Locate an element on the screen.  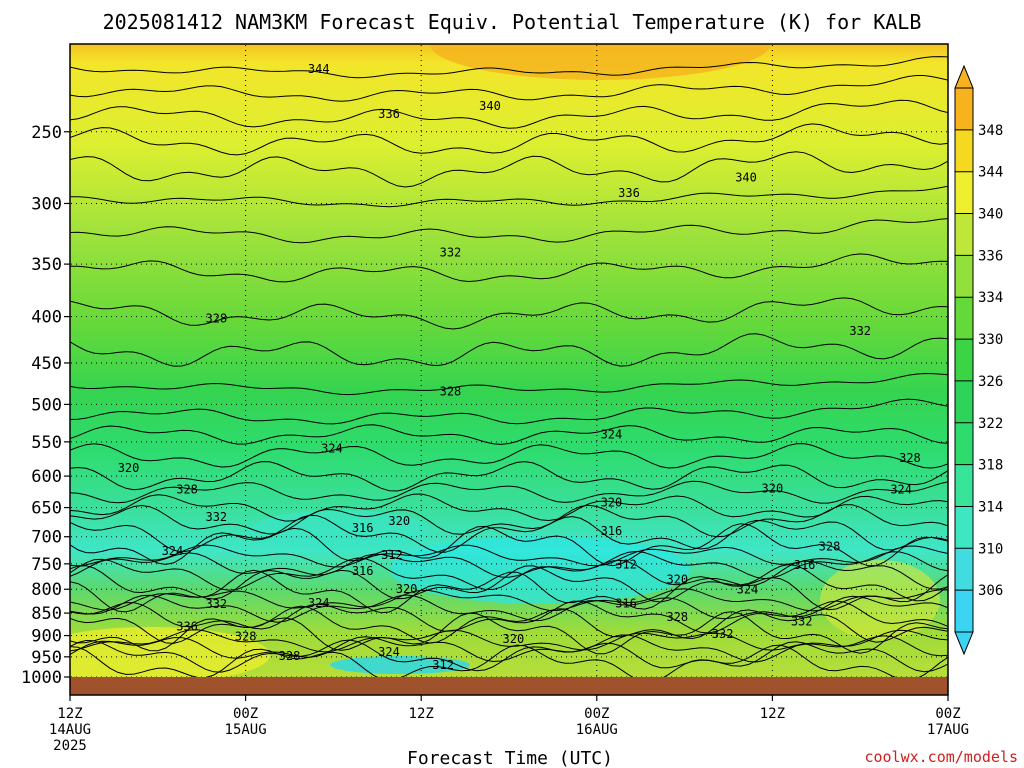
y-tick-label-600: 600 is located at coordinates (46, 477).